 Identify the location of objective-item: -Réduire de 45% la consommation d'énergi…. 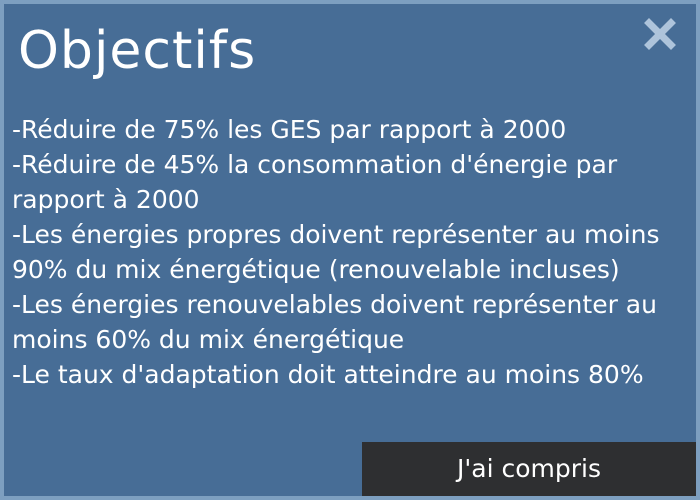
(315, 182).